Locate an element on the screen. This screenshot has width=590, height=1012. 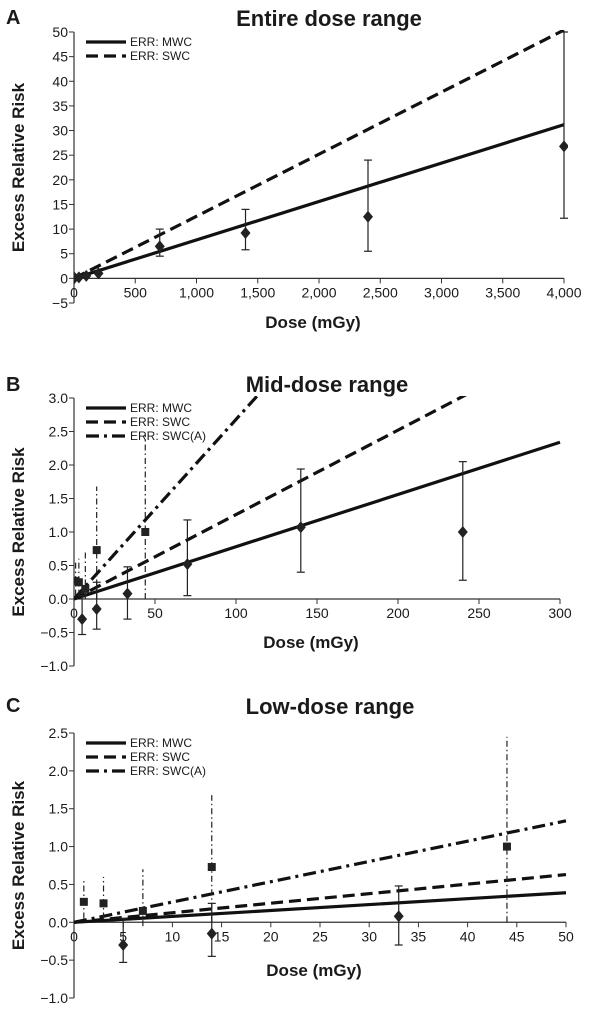
panel-letter: B is located at coordinates (13, 385).